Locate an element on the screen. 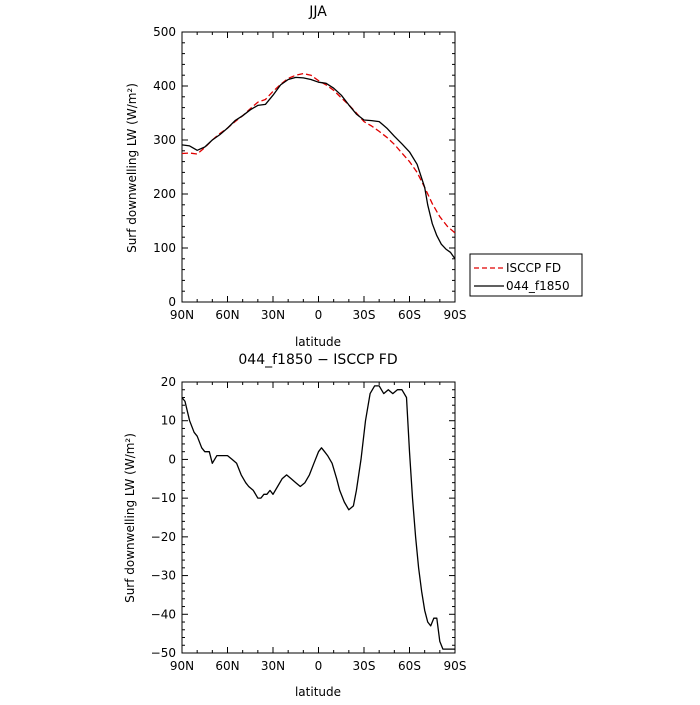 The height and width of the screenshot is (705, 700). bottom-y-tick-label: −50 is located at coordinates (163, 653).